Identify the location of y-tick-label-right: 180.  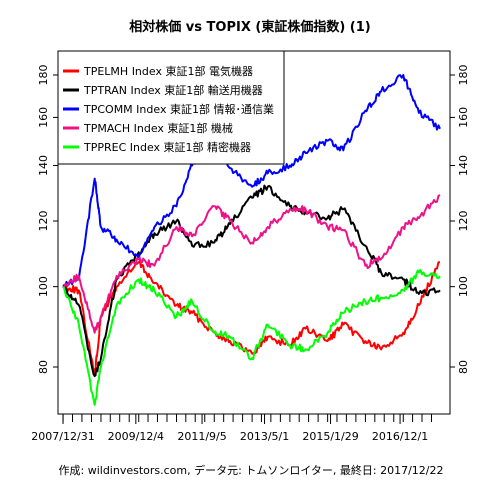
(463, 75).